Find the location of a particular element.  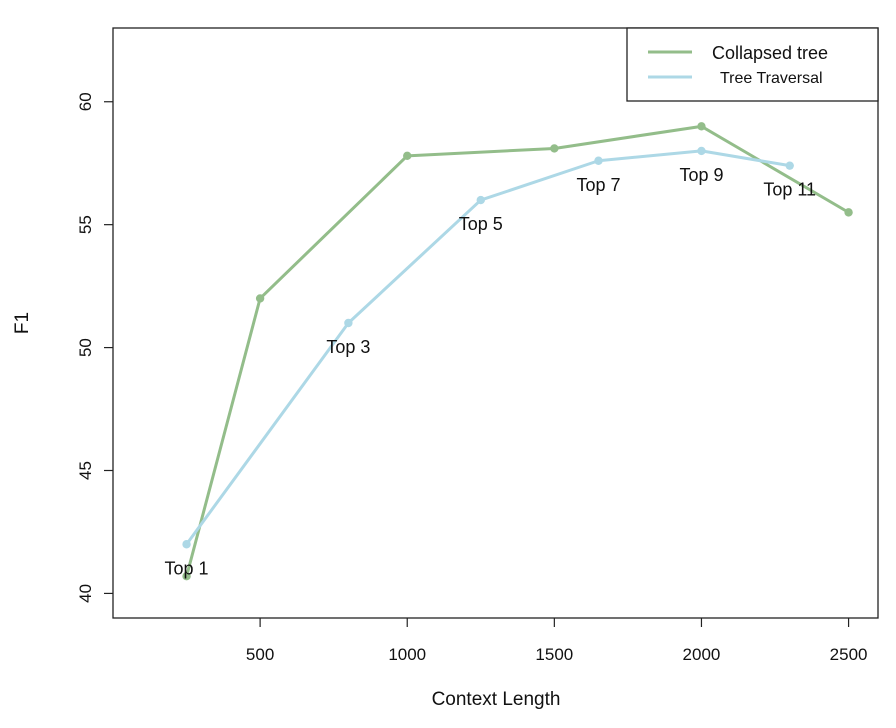

y-tick-label: 45 is located at coordinates (85, 470).